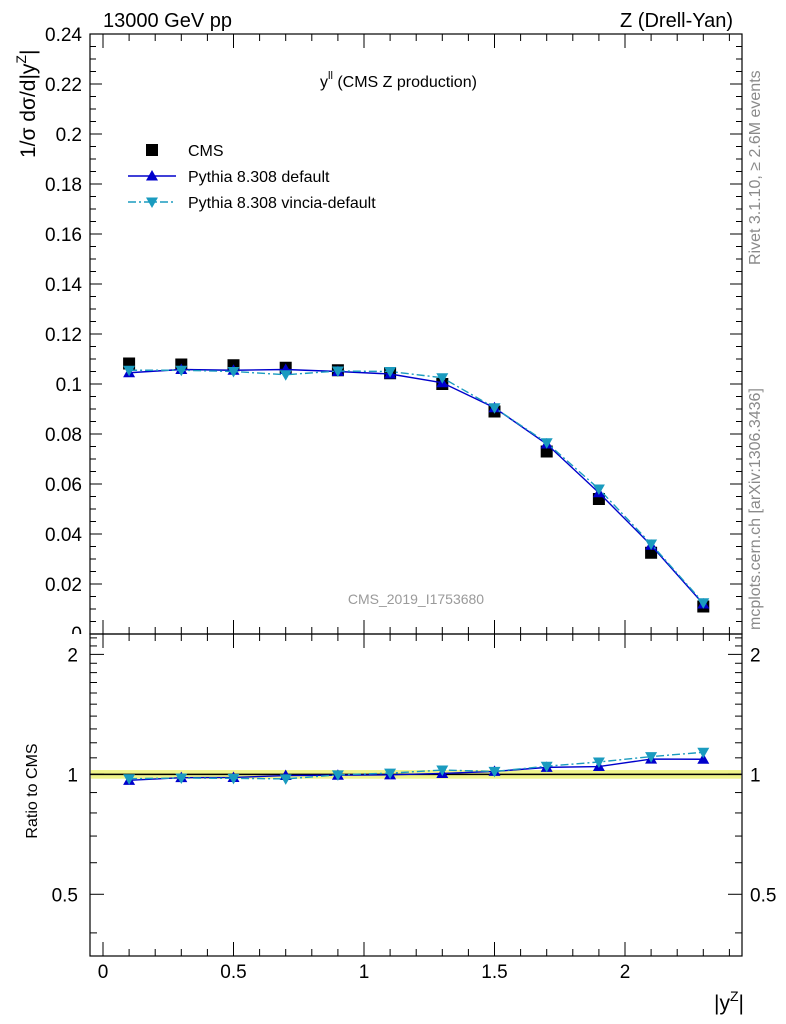 The image size is (786, 1024). What do you see at coordinates (63, 585) in the screenshot?
I see `y-tick-label: 0.02` at bounding box center [63, 585].